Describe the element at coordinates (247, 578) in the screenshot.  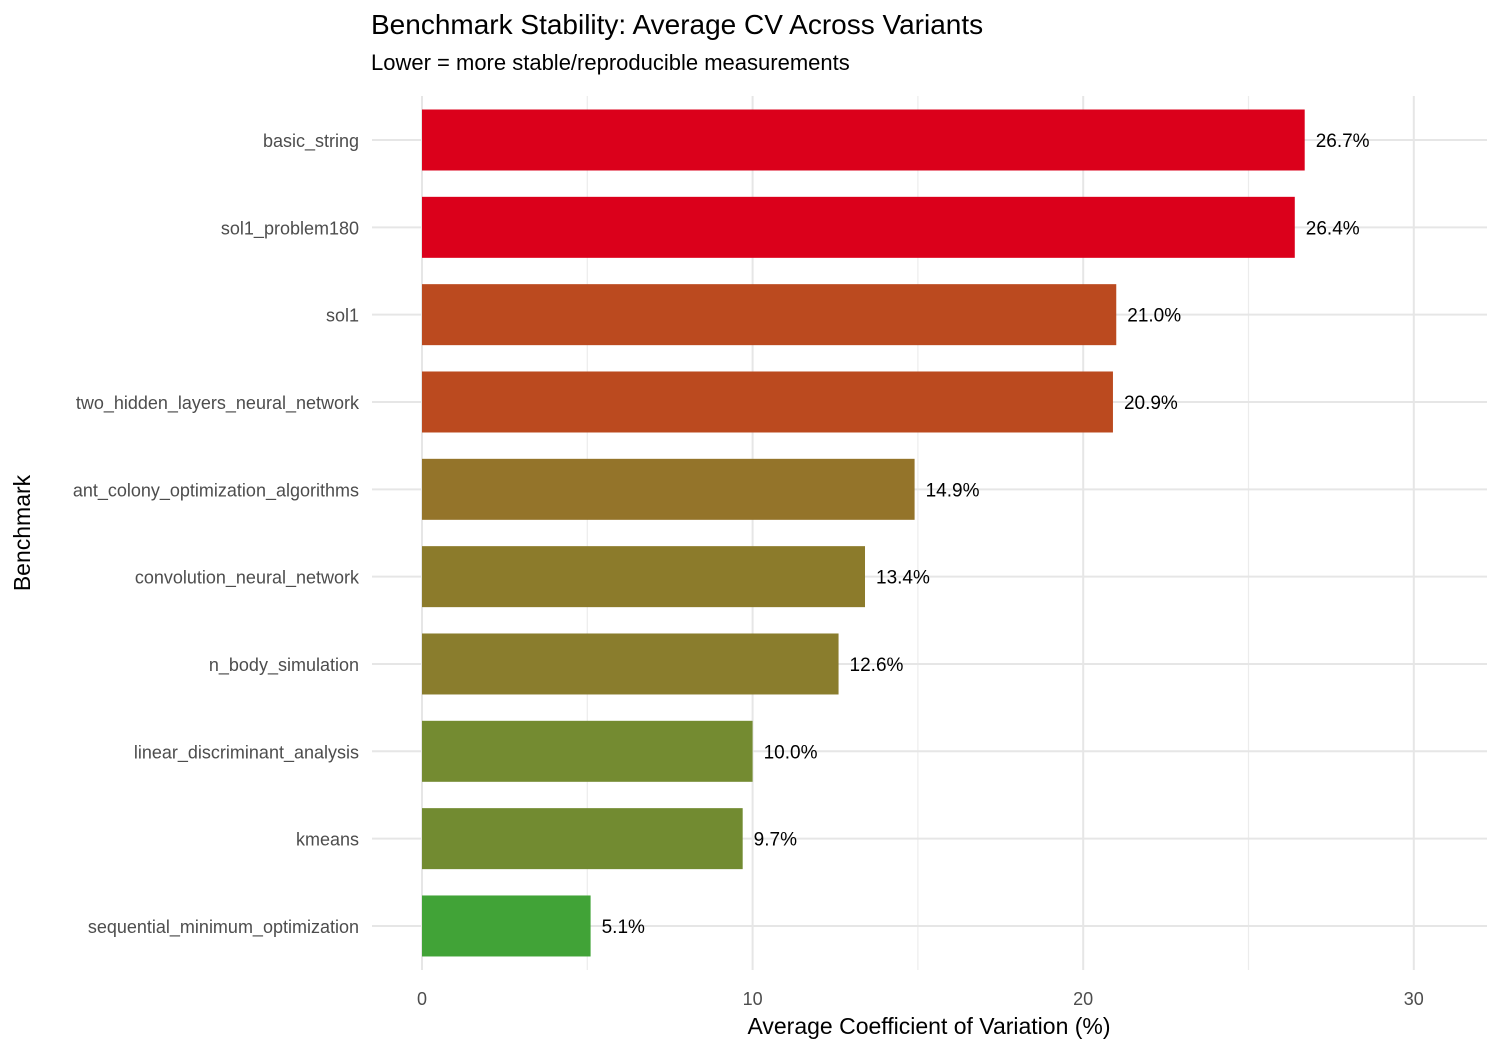
I see `y-tick-label: convolution_neural_network` at that location.